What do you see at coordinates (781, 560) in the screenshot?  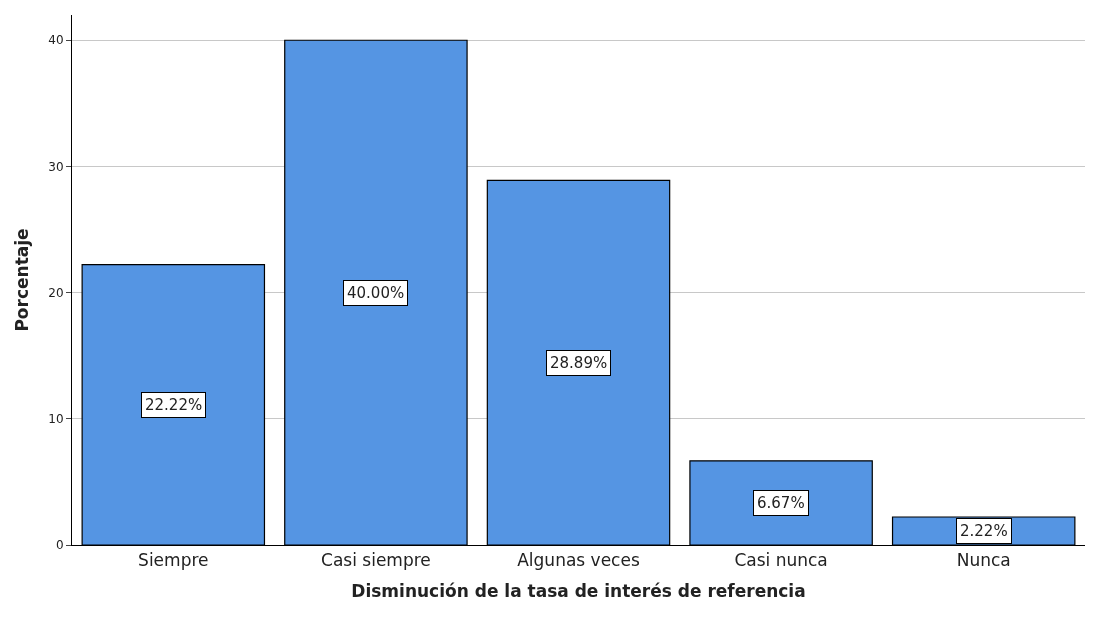 I see `x-tick-label: Casi nunca` at bounding box center [781, 560].